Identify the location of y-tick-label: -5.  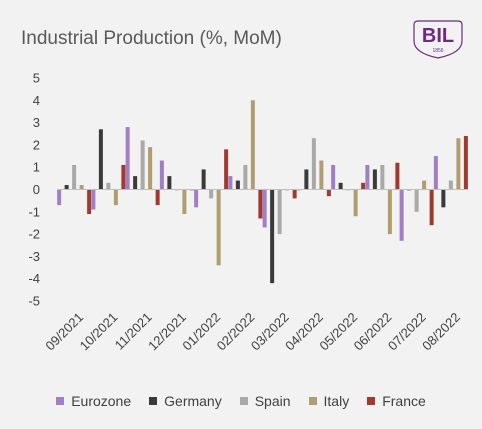
(34, 301).